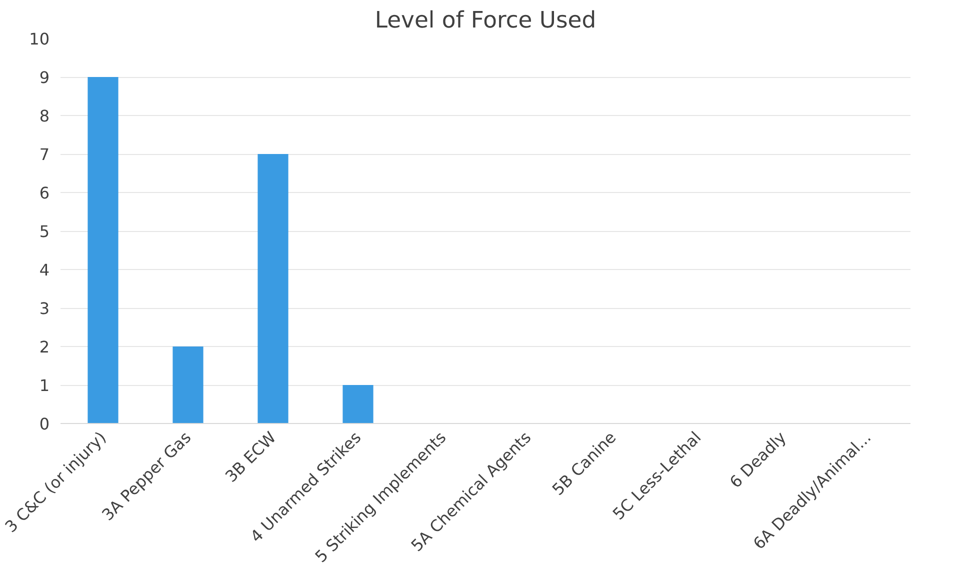 This screenshot has height=581, width=957. I want to click on y-tick-label: 8, so click(44, 116).